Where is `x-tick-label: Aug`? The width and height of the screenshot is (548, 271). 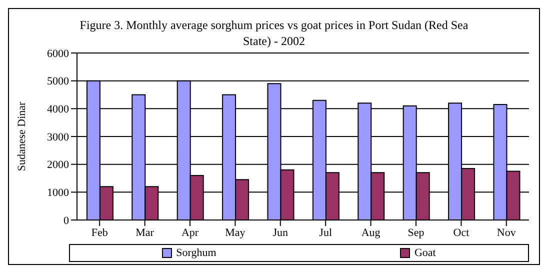
x-tick-label: Aug is located at coordinates (371, 232).